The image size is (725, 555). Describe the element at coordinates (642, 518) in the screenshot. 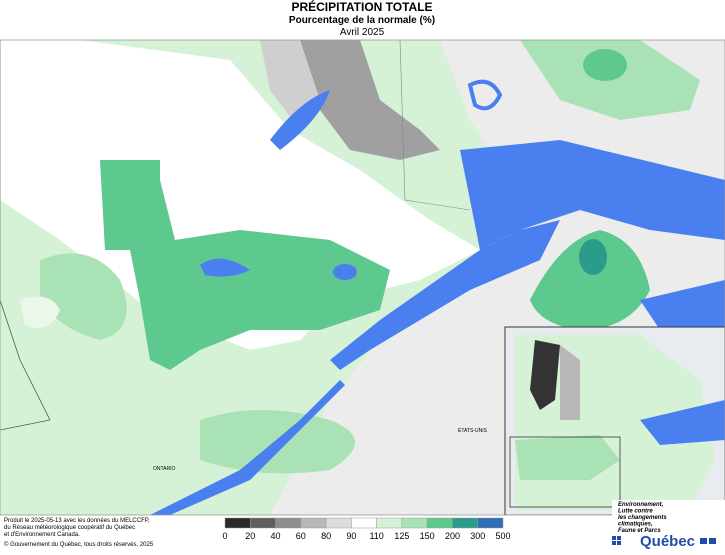

I see `logo-line: les changements` at that location.